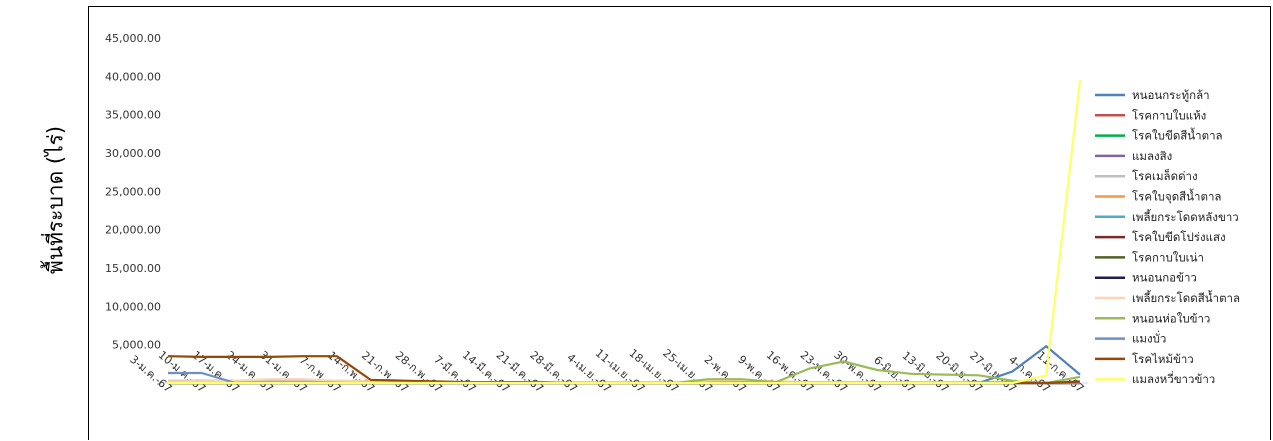 The image size is (1273, 441). Describe the element at coordinates (159, 383) in the screenshot. I see `y-tick-label: -` at that location.